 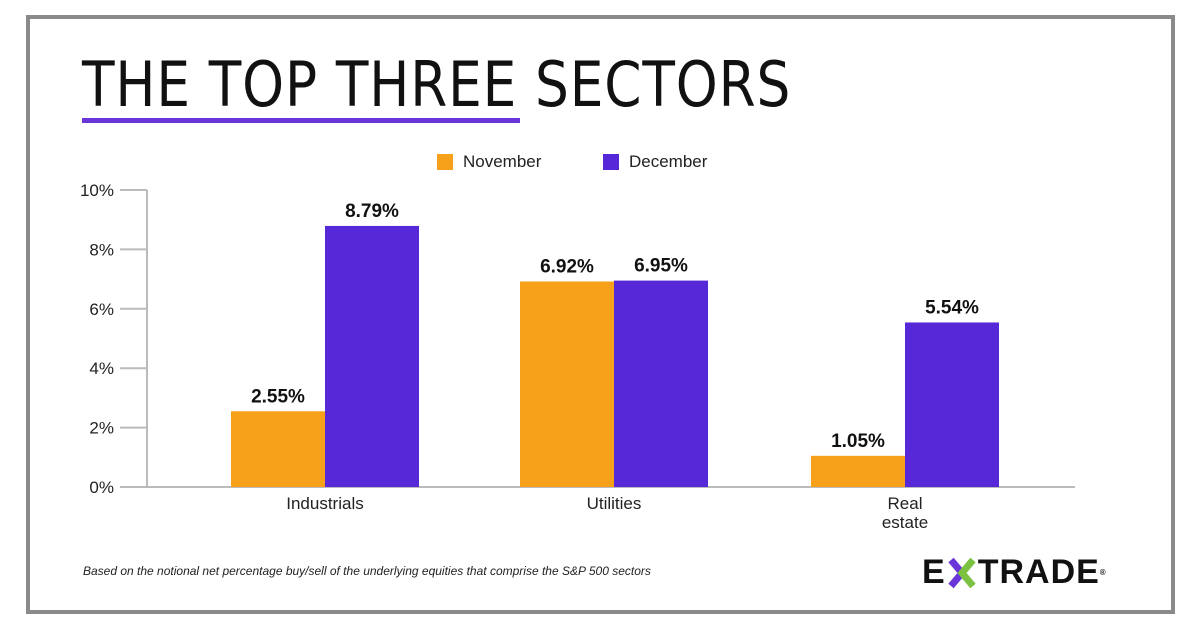 I want to click on data-label: 2.55%, so click(x=278, y=396).